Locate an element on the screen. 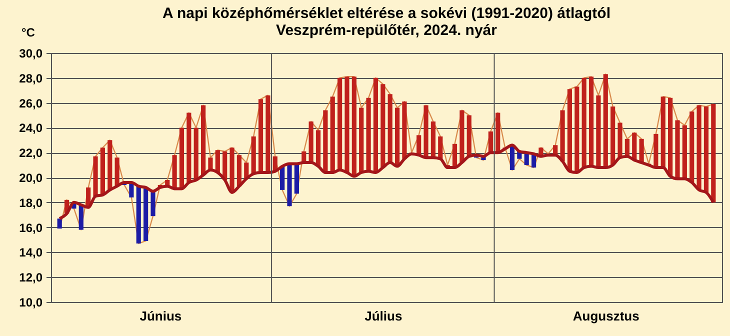  y-tick-label: 24,0 is located at coordinates (31, 128).